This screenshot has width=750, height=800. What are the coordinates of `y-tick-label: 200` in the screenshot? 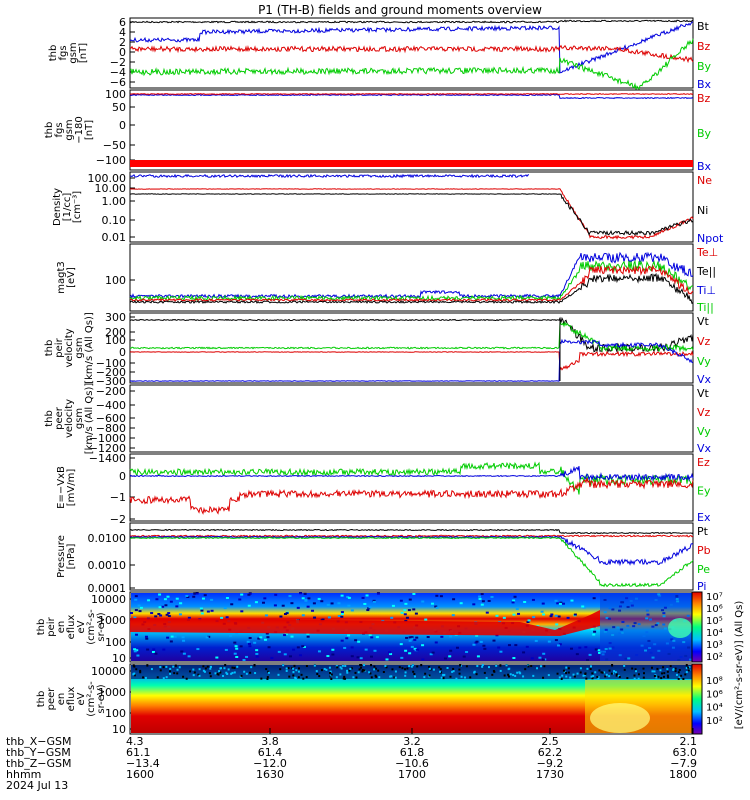 It's located at (115, 332).